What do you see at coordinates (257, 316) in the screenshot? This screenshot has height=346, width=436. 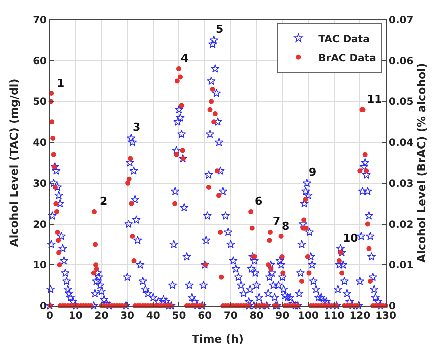 I see `x-tick-label: 80` at bounding box center [257, 316].